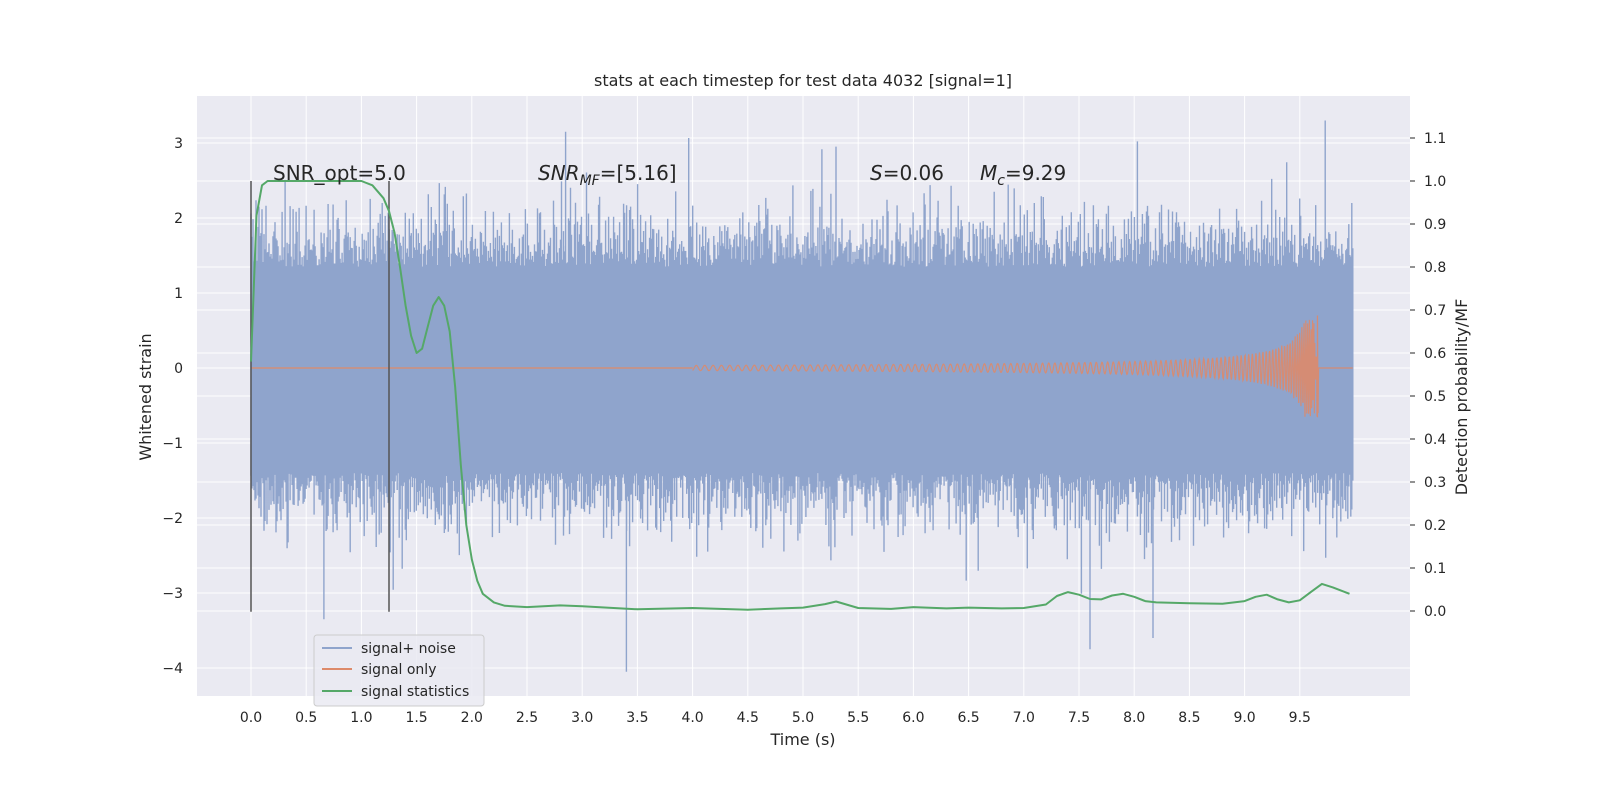 This screenshot has width=1600, height=800. What do you see at coordinates (1435, 483) in the screenshot?
I see `y-right-tick-label-8: 0.3` at bounding box center [1435, 483].